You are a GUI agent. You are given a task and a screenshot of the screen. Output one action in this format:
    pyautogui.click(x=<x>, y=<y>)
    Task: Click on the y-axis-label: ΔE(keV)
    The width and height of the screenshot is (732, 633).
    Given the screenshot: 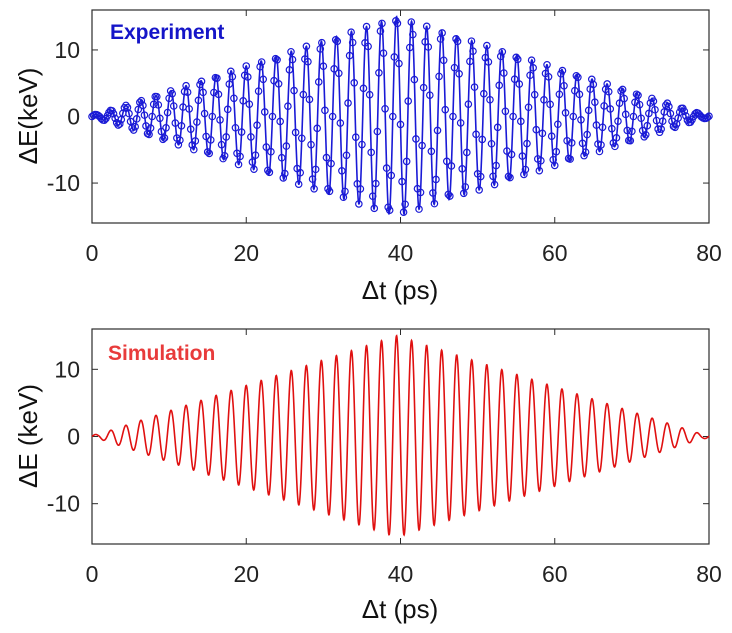 What is the action you would take?
    pyautogui.click(x=28, y=116)
    